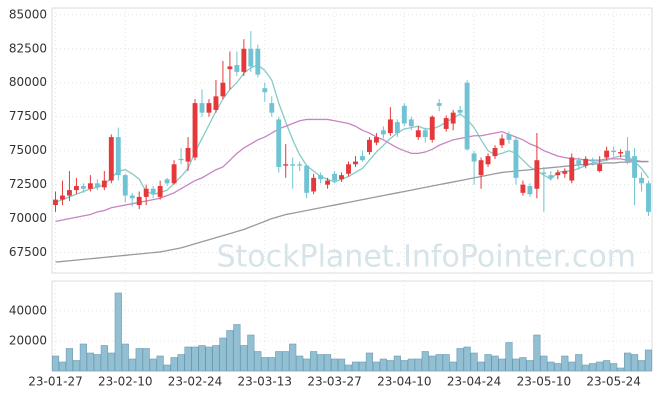 The image size is (657, 404). I want to click on x-tick-label: 23-01-27, so click(55, 382).